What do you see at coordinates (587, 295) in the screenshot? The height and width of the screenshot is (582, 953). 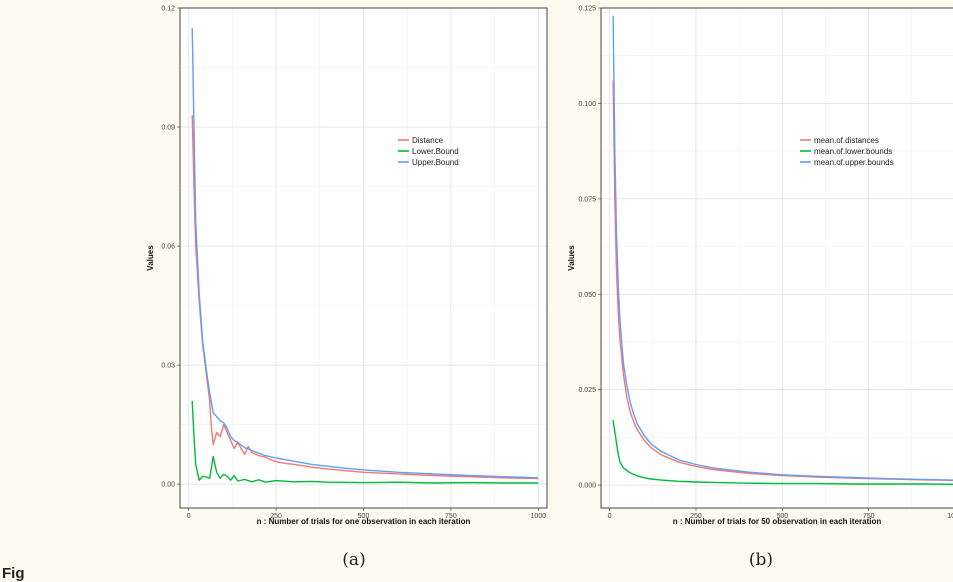 I see `y-tick-label: 0.050` at bounding box center [587, 295].